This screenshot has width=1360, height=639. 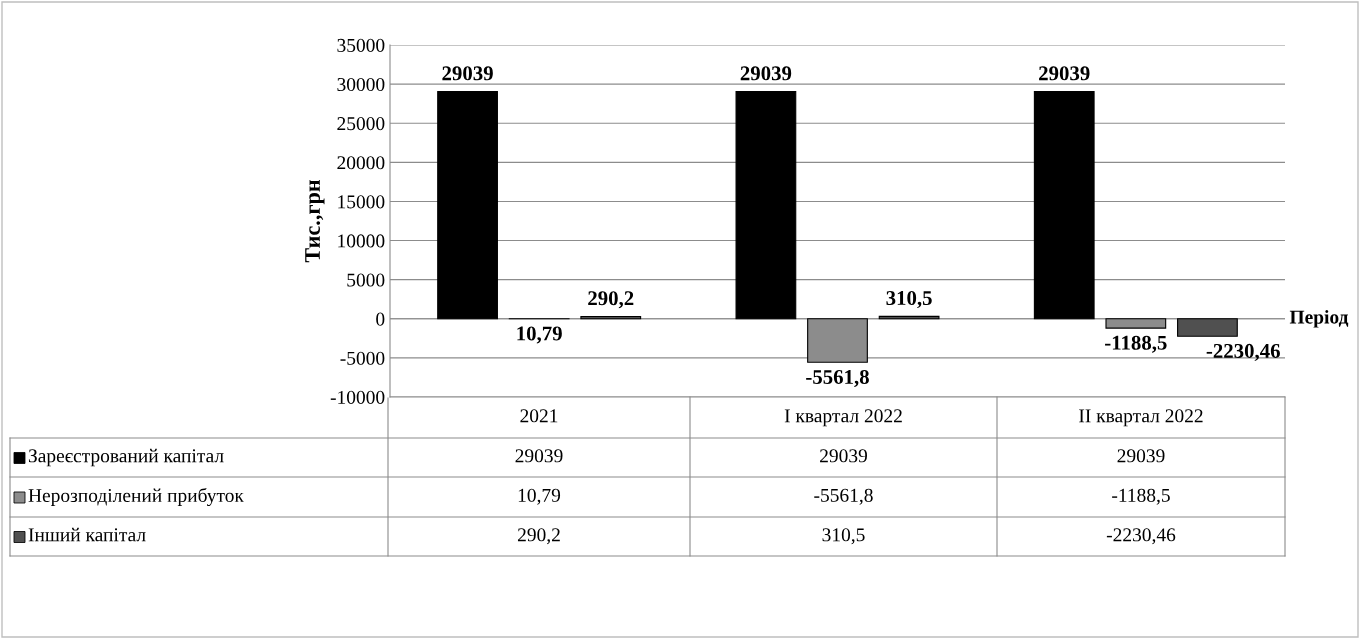 I want to click on y-tick-label: -10000, so click(x=357, y=397).